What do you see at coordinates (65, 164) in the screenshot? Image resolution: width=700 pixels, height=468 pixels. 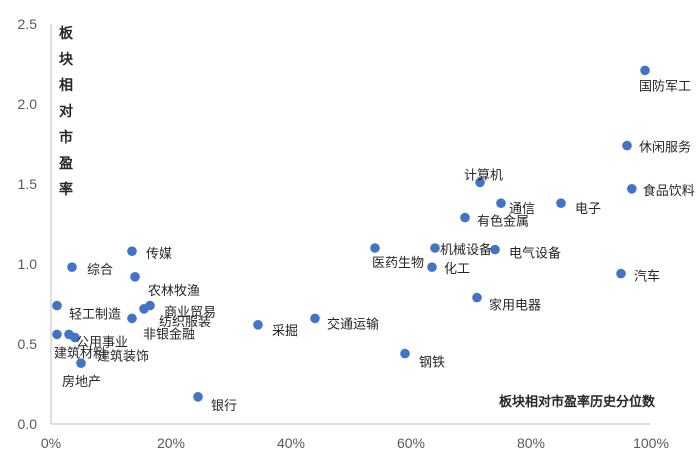 I see `y-axis-label-char: 盈` at bounding box center [65, 164].